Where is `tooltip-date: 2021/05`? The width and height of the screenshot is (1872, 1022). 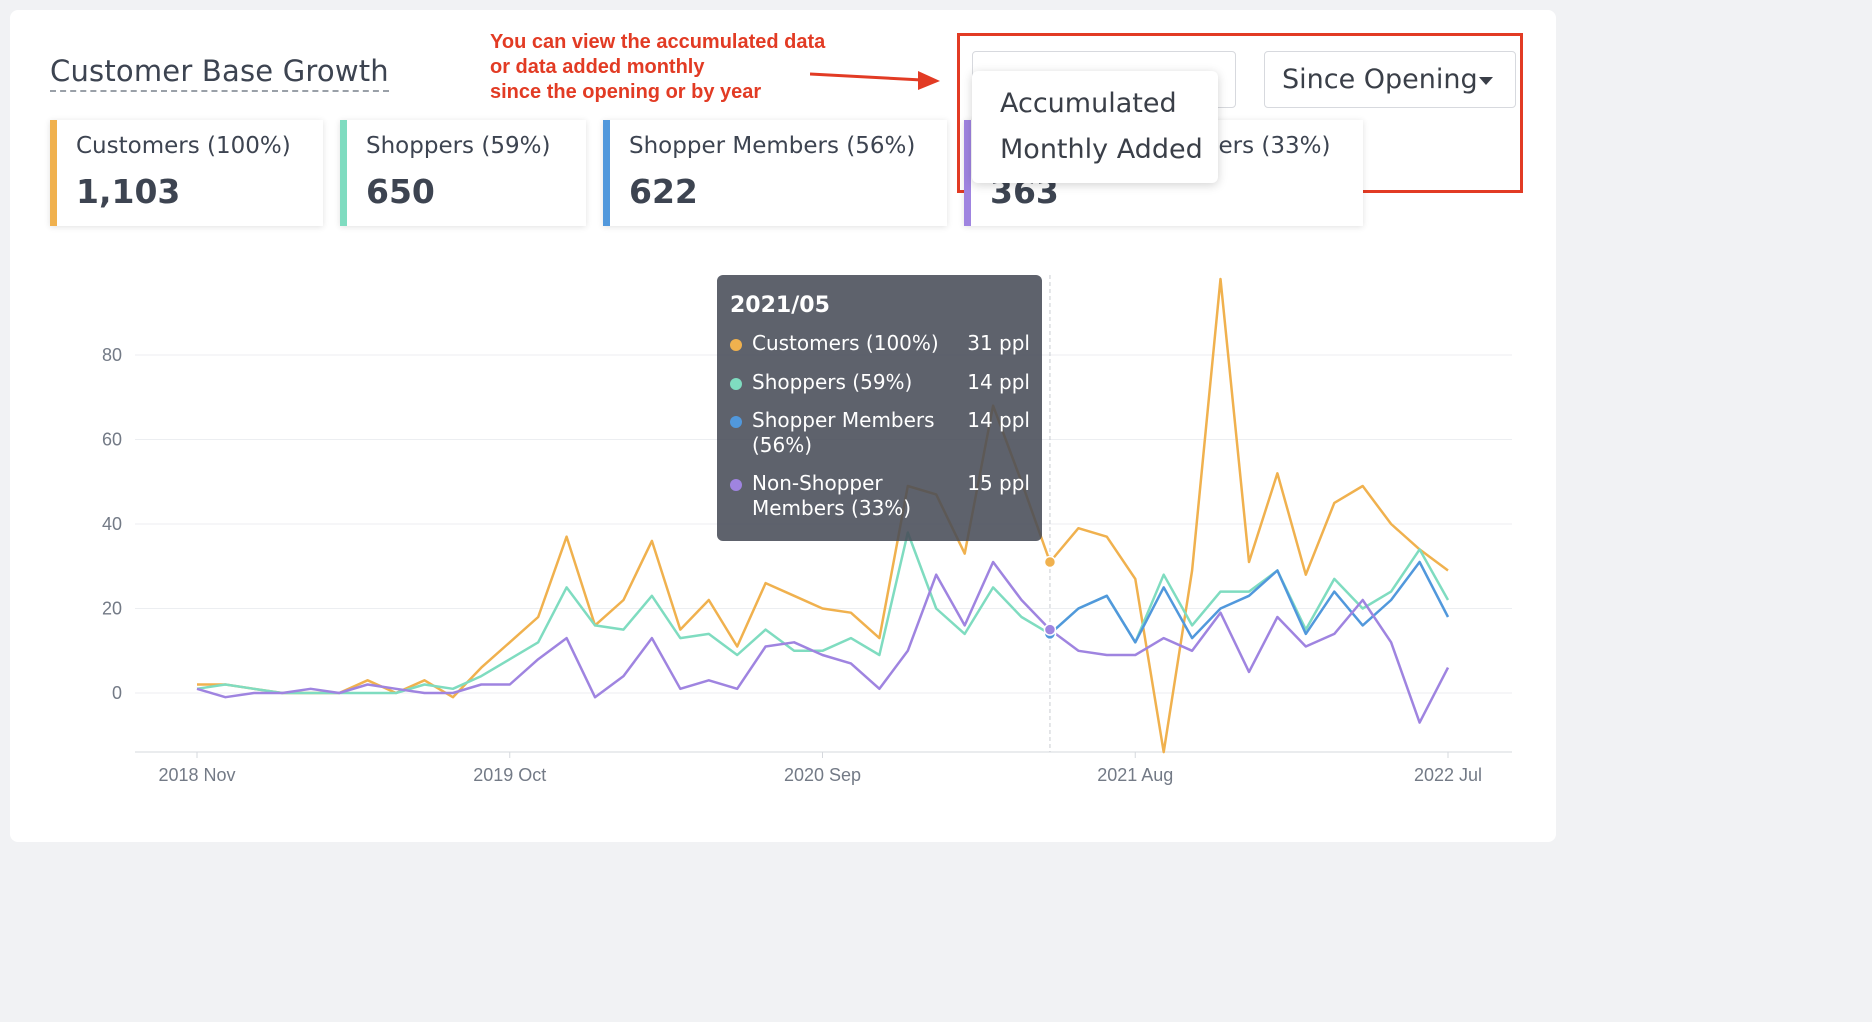 tooltip-date: 2021/05 is located at coordinates (780, 305).